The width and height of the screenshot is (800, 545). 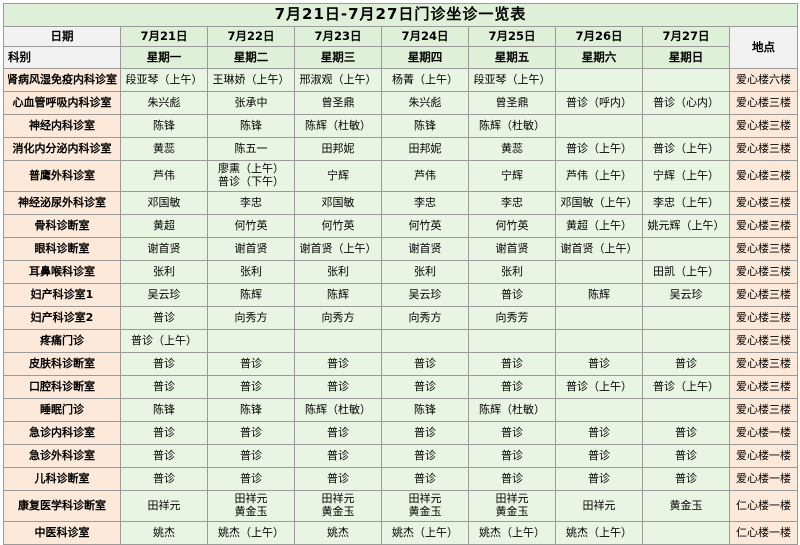 I want to click on header-date-1: 7月22日, so click(x=251, y=36).